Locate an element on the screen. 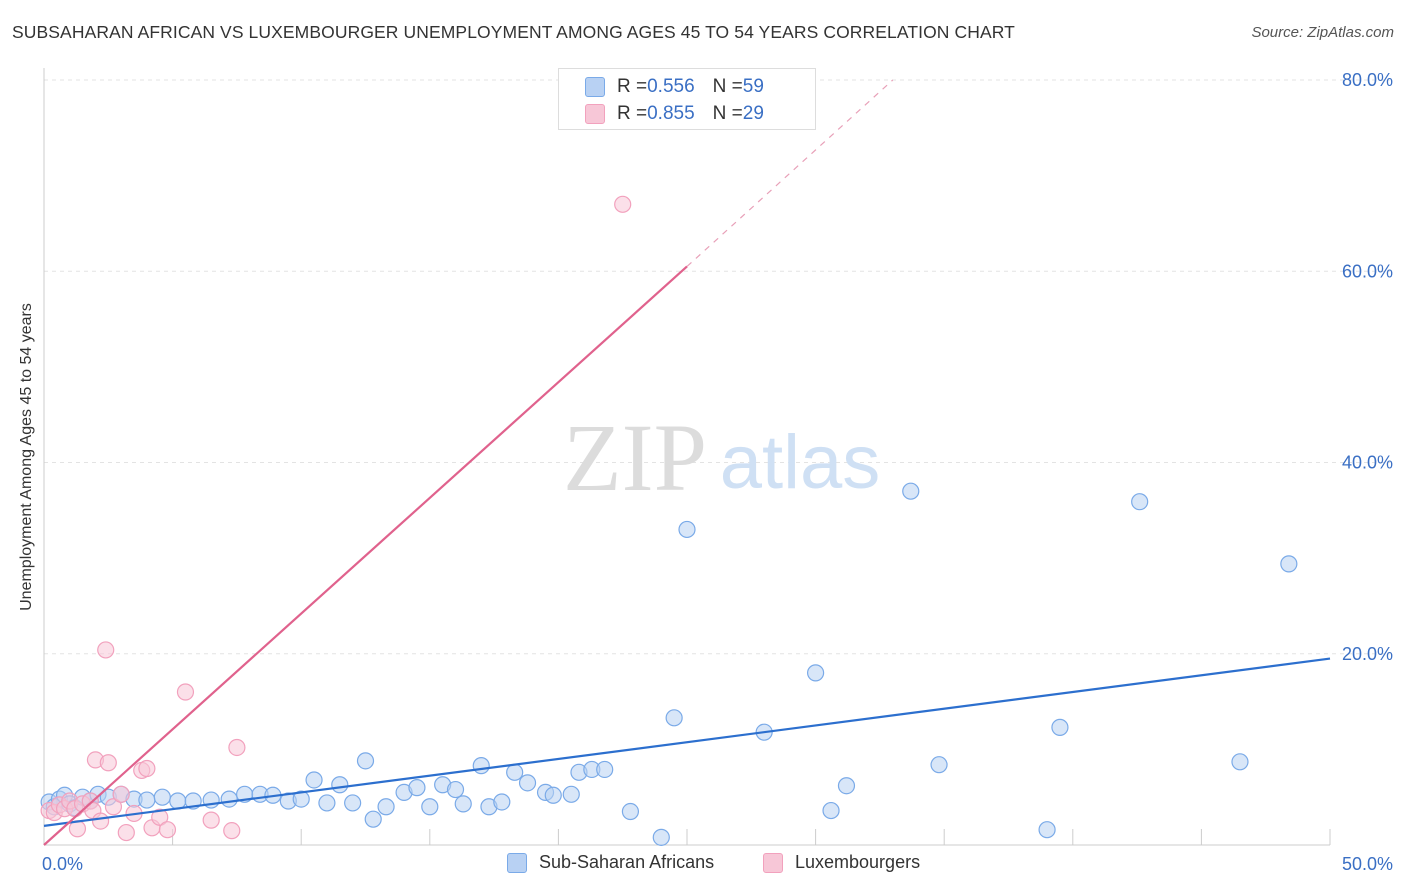 This screenshot has width=1406, height=892. series-legend: Sub-Saharan Africans Luxembourgers is located at coordinates (703, 865).